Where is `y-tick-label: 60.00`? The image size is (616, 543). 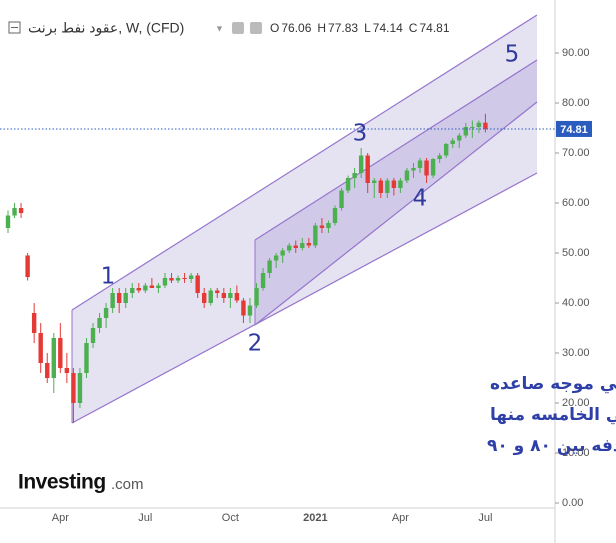 y-tick-label: 60.00 is located at coordinates (576, 203).